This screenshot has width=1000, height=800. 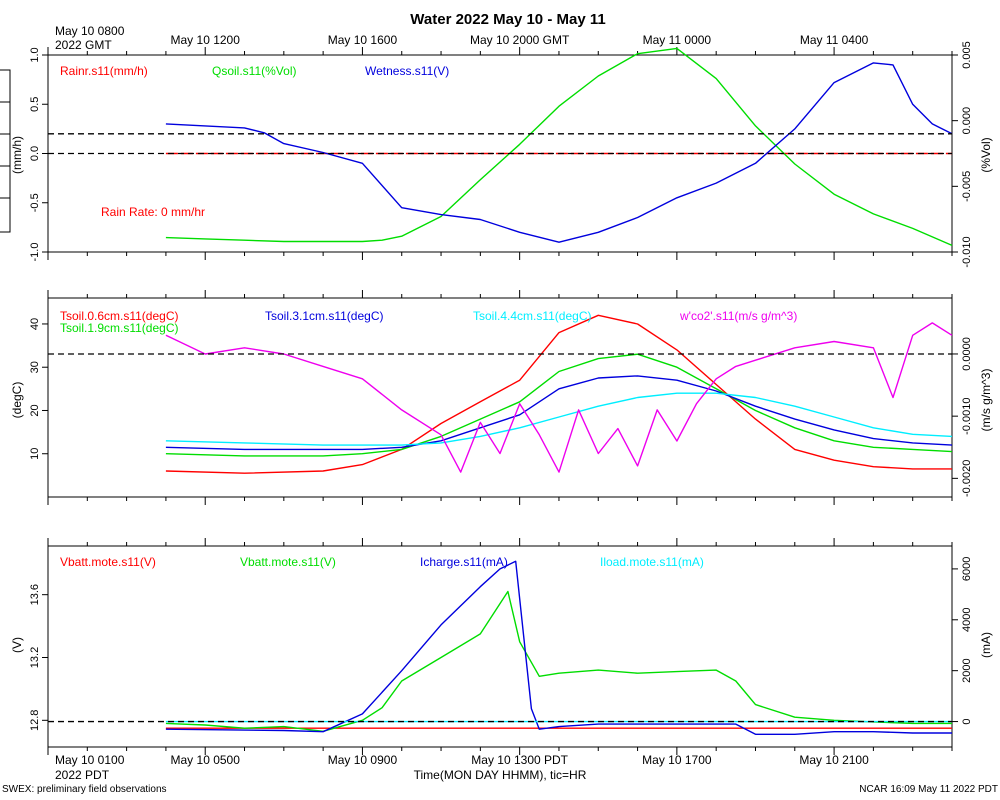 What do you see at coordinates (967, 721) in the screenshot?
I see `y-tick-label-right: 0` at bounding box center [967, 721].